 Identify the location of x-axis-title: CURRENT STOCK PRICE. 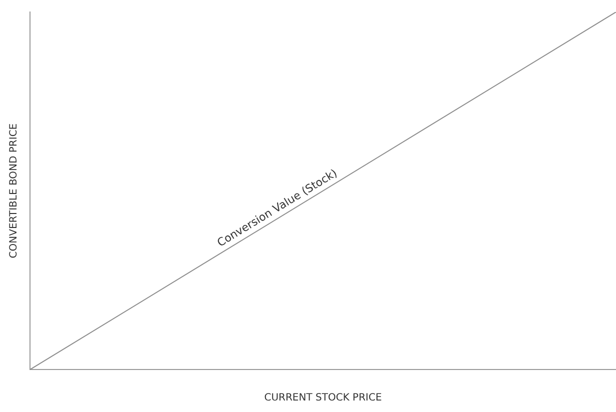
(323, 398).